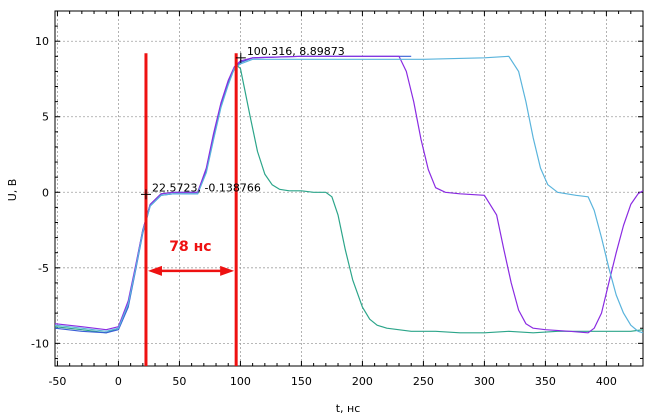 The image size is (657, 418). Describe the element at coordinates (45, 117) in the screenshot. I see `y-tick-label: 5` at that location.